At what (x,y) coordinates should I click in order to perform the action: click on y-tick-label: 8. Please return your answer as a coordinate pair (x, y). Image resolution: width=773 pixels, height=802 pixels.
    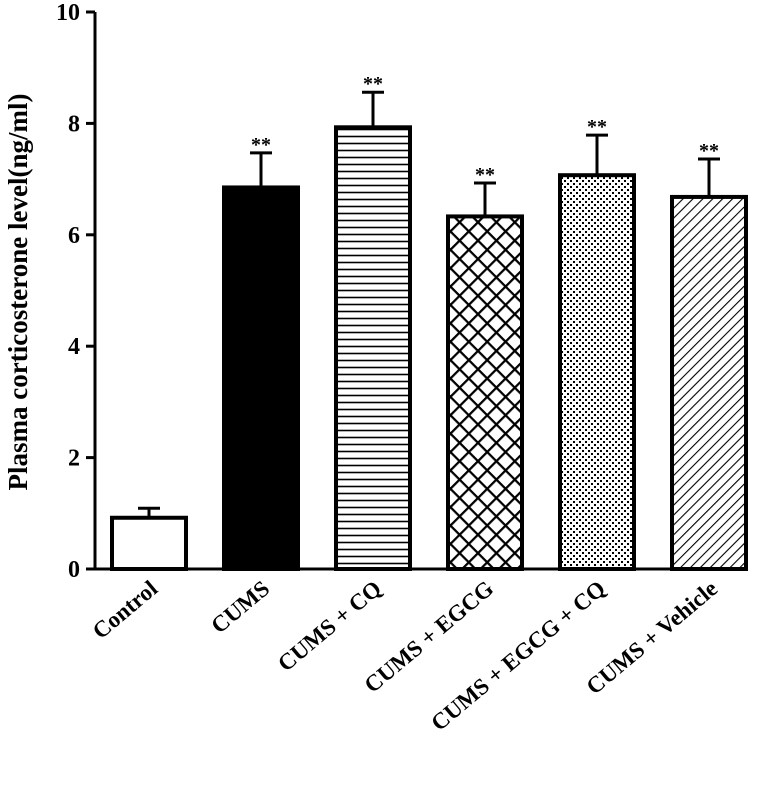
    Looking at the image, I should click on (74, 124).